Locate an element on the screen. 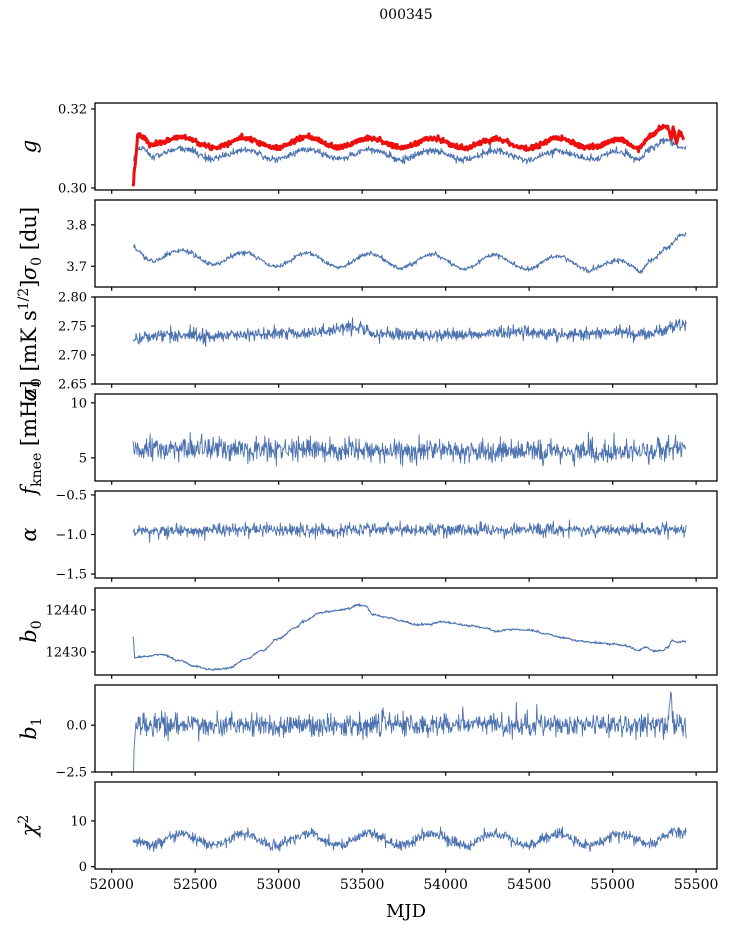  series-red-series is located at coordinates (408, 155).